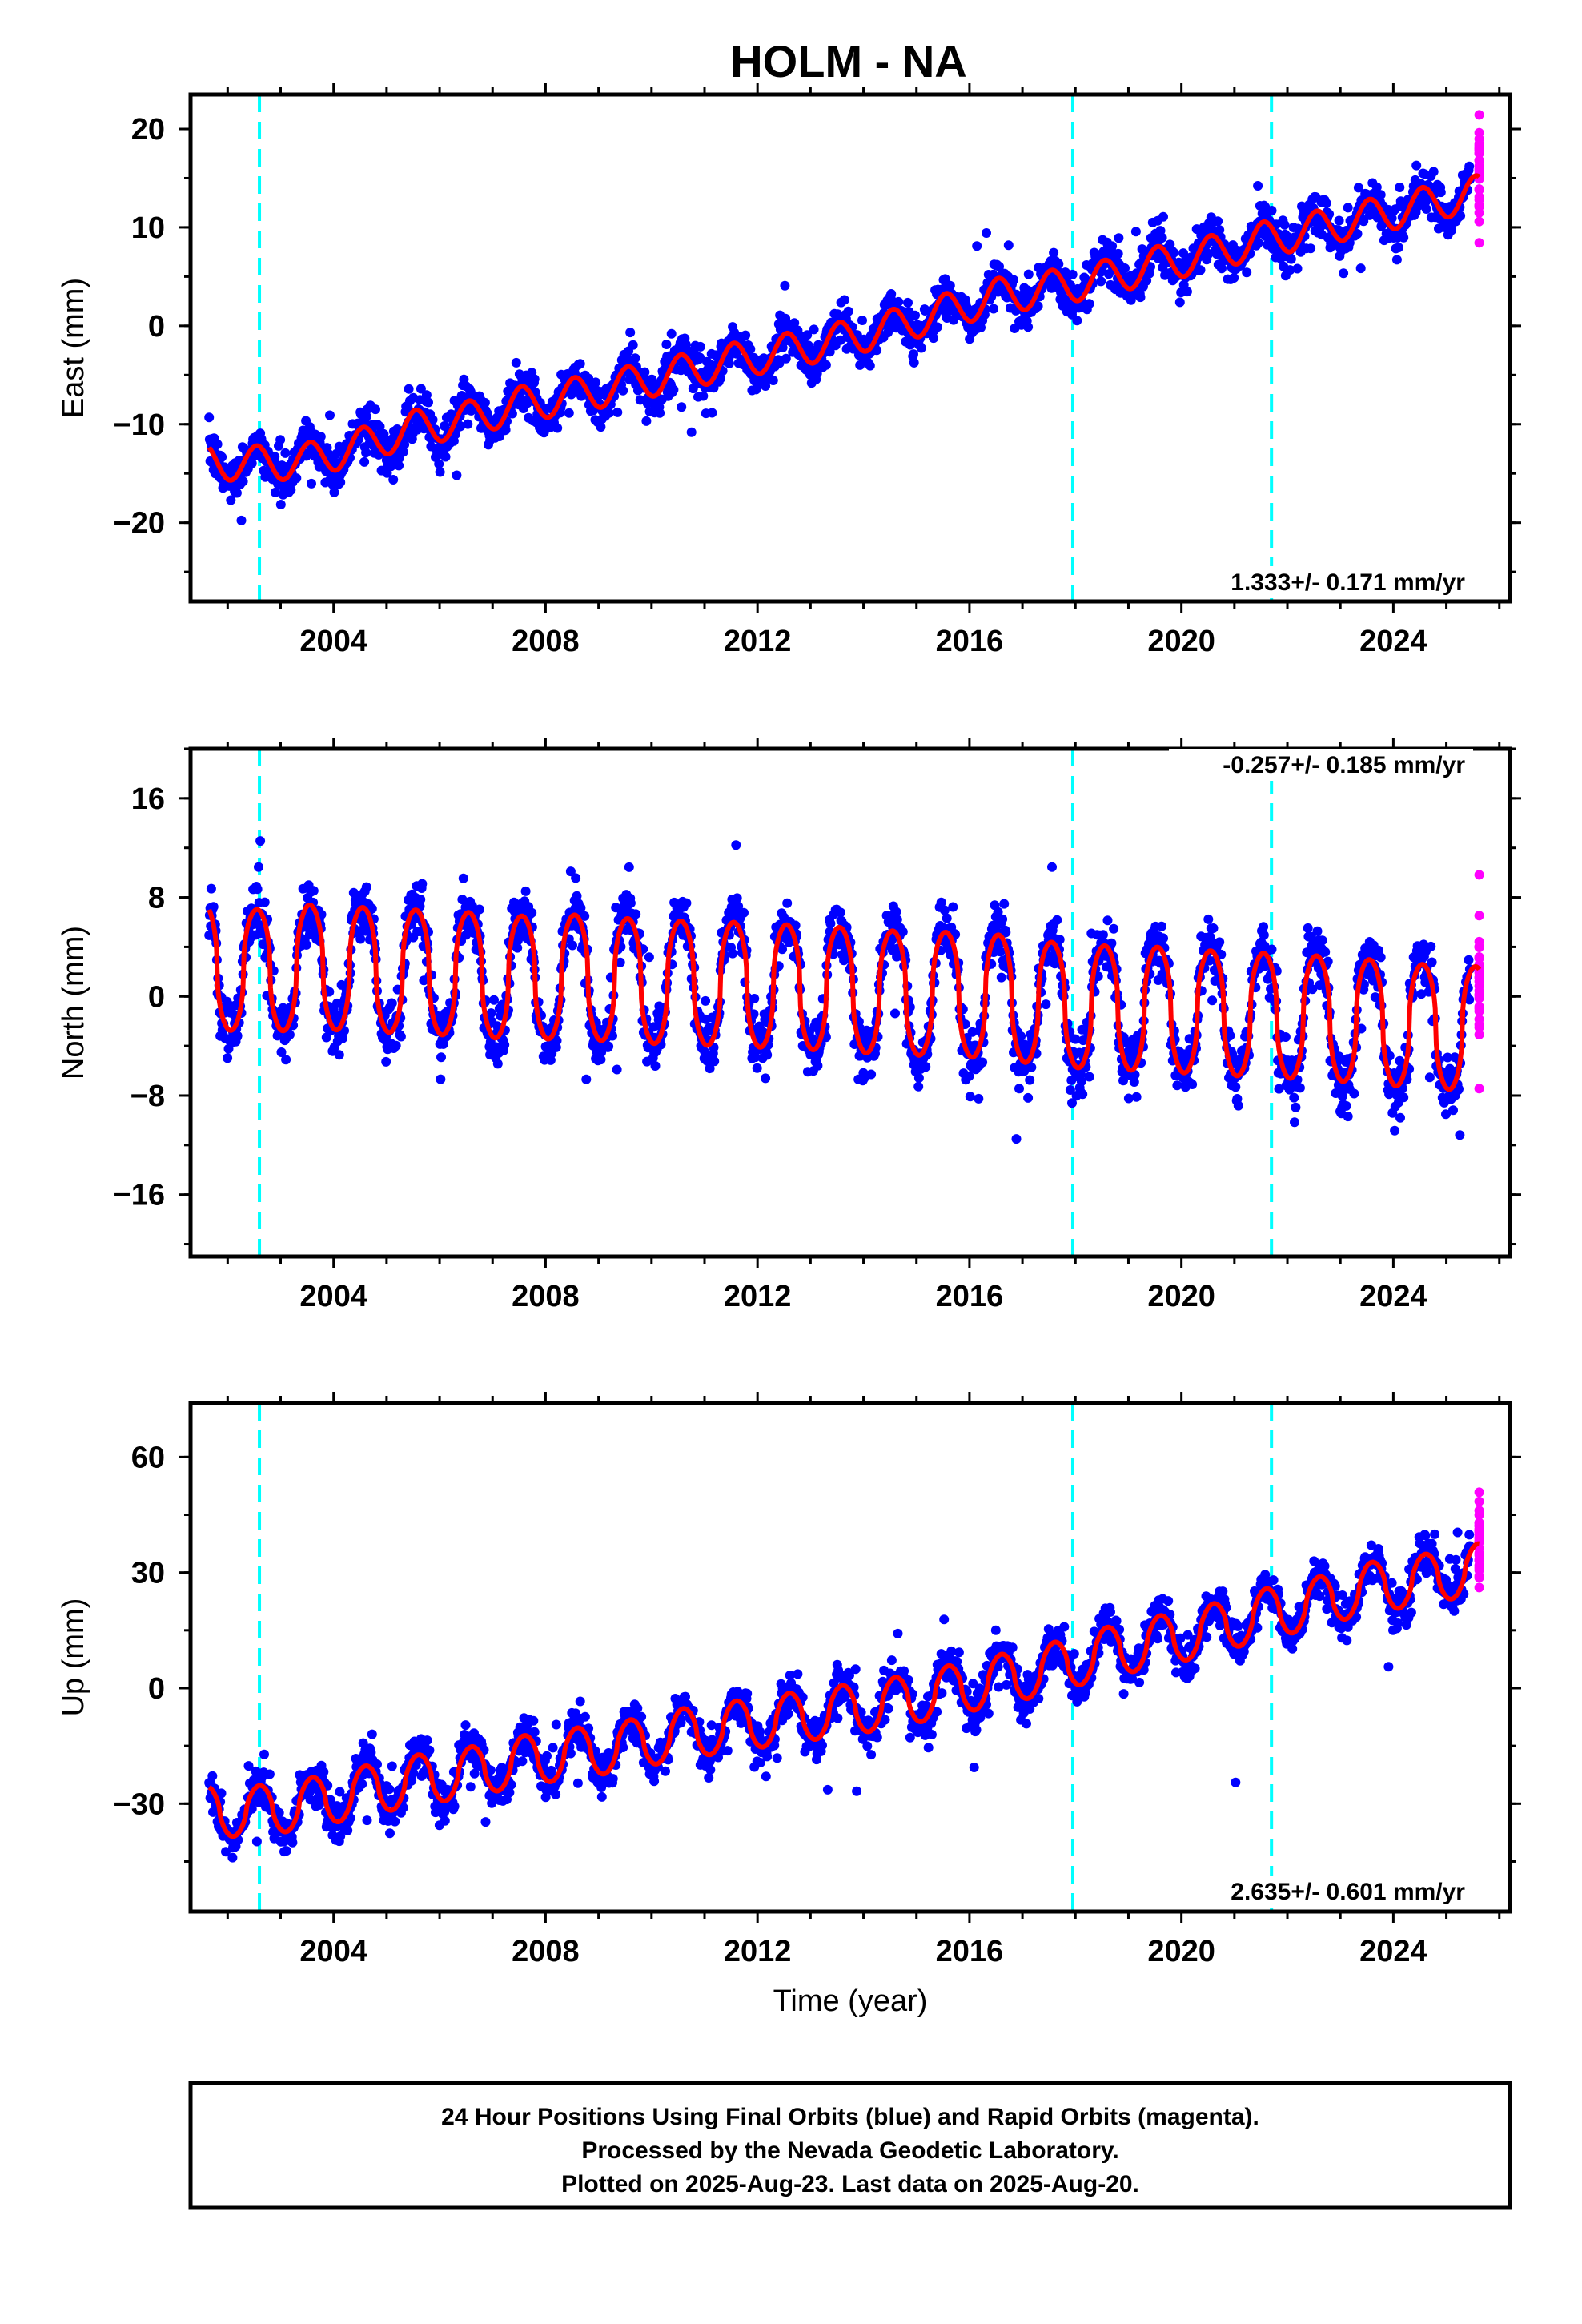 The width and height of the screenshot is (1582, 2324). Describe the element at coordinates (139, 425) in the screenshot. I see `east-ytick-label: −10` at that location.